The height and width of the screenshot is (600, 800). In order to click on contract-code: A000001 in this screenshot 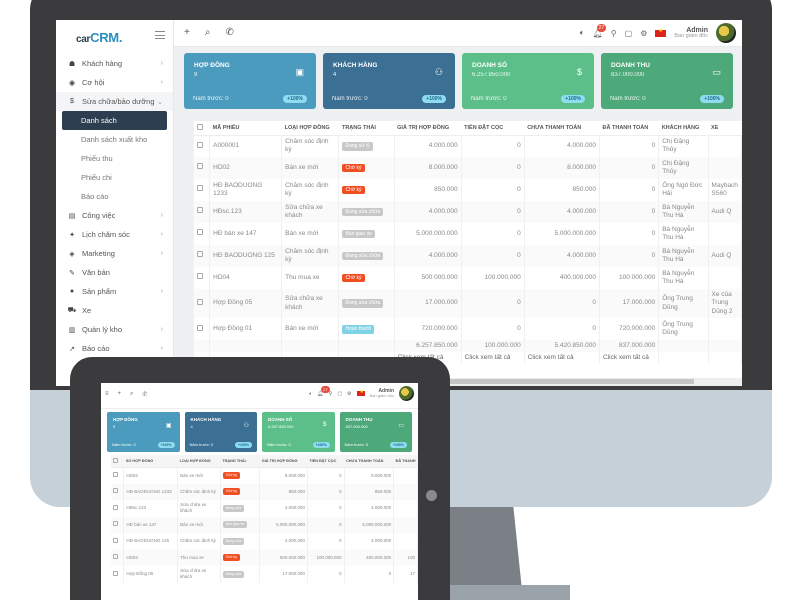, I will do `click(246, 146)`.